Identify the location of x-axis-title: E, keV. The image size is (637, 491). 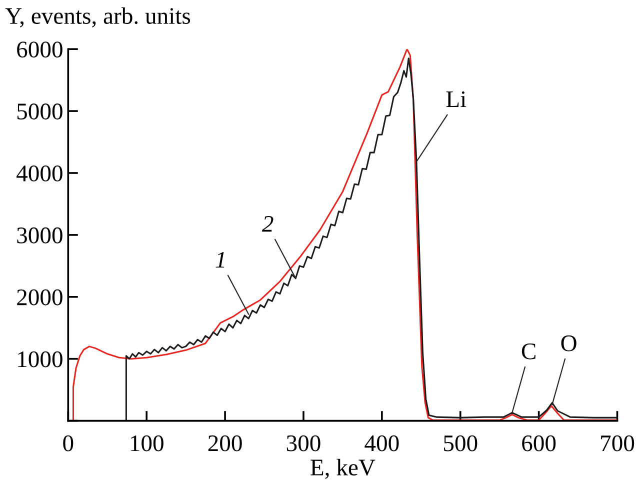
(343, 468).